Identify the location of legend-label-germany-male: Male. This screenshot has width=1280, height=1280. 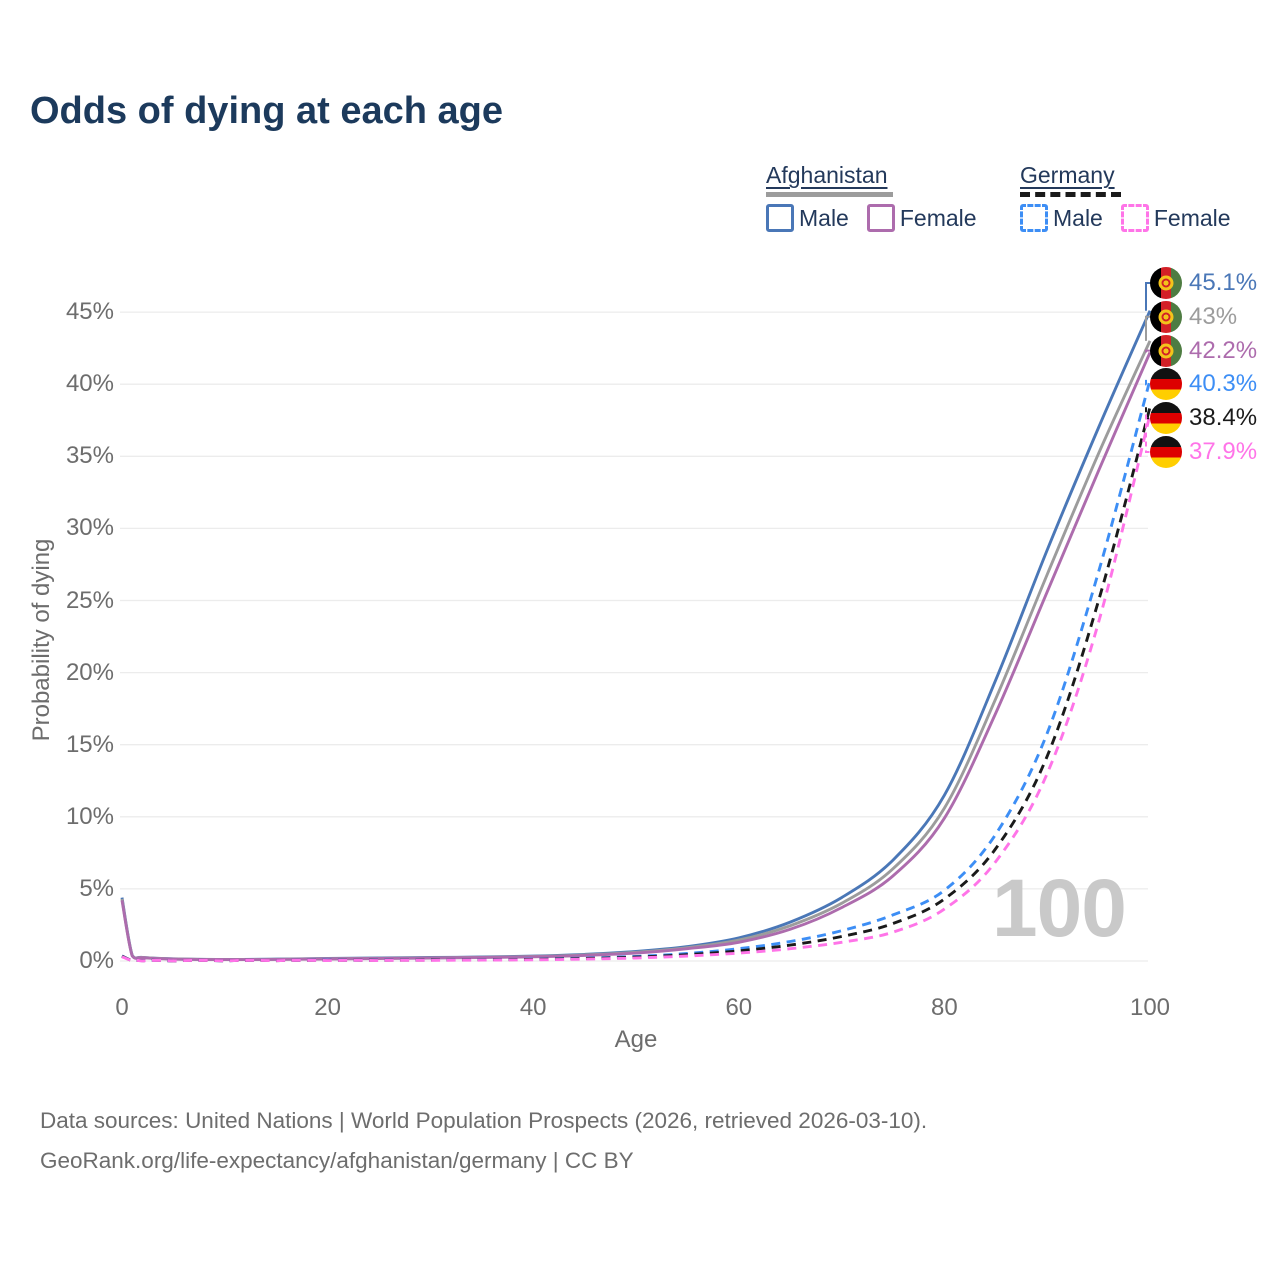
(1078, 217).